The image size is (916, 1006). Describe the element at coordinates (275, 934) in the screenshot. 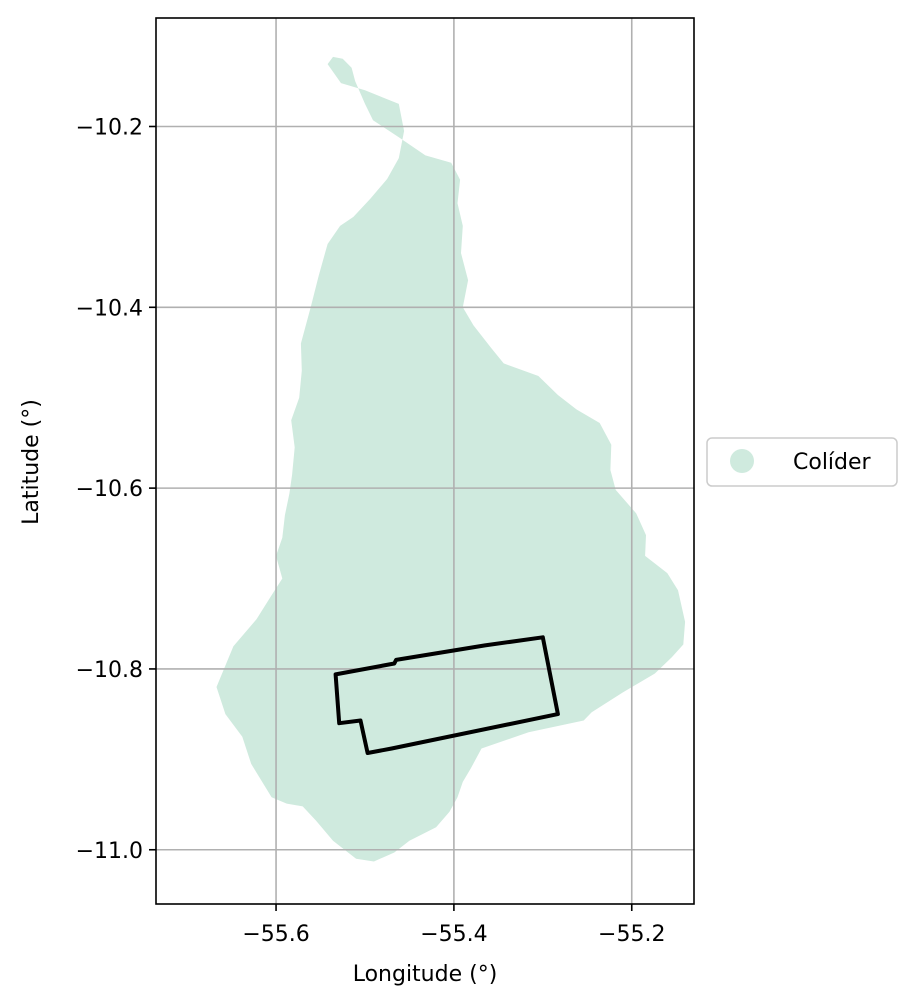

I see `x-tick-label: −55.6` at that location.